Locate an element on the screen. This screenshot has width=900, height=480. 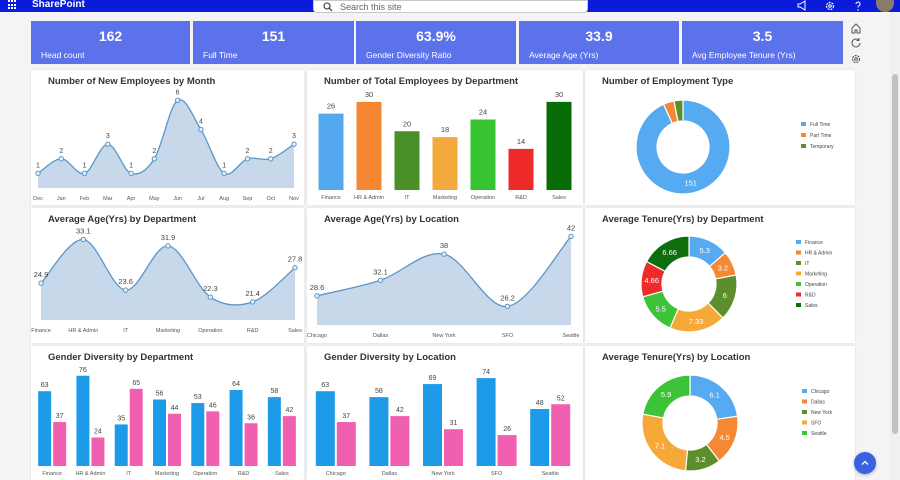
data-label: 37 is located at coordinates (346, 416).